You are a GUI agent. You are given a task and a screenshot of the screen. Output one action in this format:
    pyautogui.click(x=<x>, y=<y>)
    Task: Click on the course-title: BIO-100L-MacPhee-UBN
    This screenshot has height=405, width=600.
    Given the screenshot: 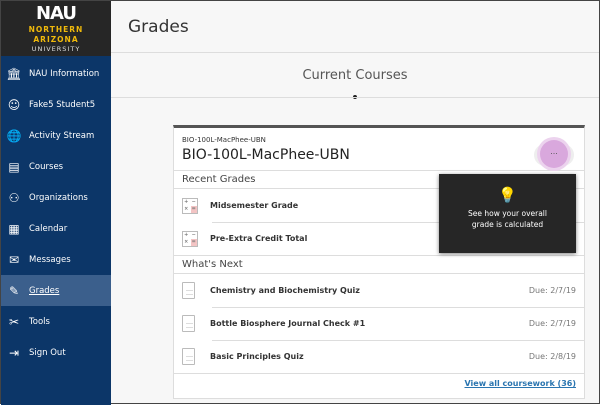 What is the action you would take?
    pyautogui.click(x=266, y=155)
    